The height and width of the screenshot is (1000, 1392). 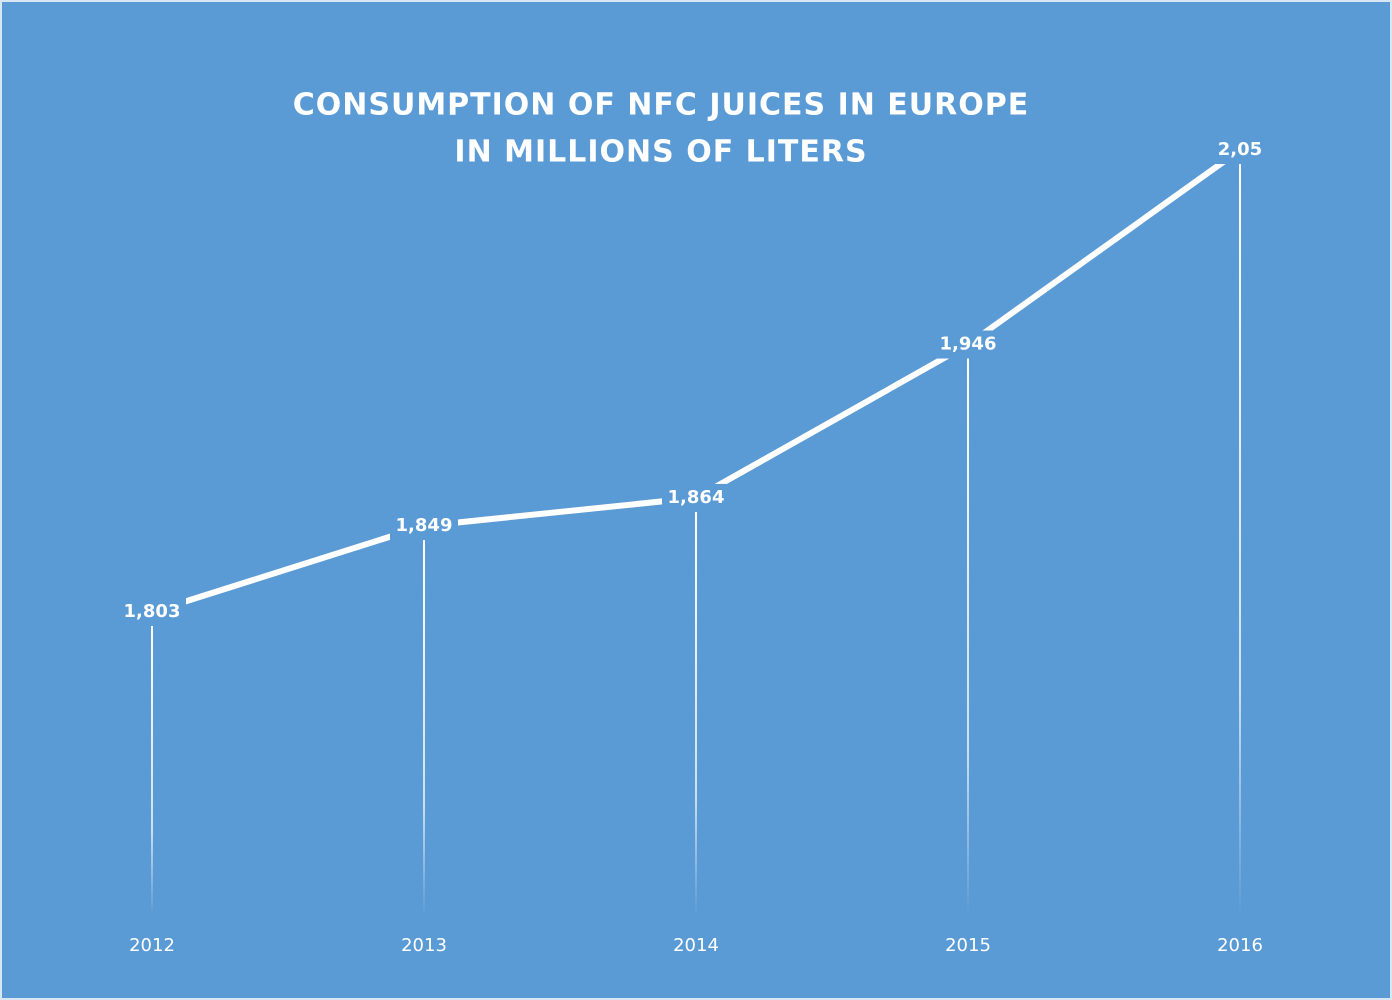 I want to click on x-tick-label: 2012, so click(x=152, y=945).